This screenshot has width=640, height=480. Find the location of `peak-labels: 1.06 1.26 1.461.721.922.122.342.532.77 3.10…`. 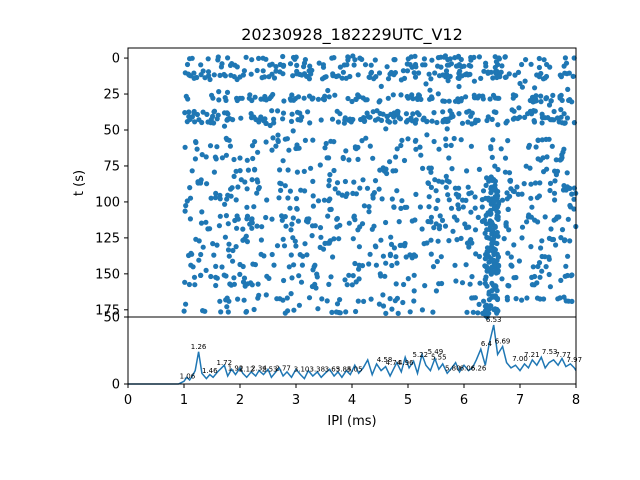

peak-labels: 1.06 1.26 1.461.721.922.122.342.532.77 3.10… is located at coordinates (381, 348).